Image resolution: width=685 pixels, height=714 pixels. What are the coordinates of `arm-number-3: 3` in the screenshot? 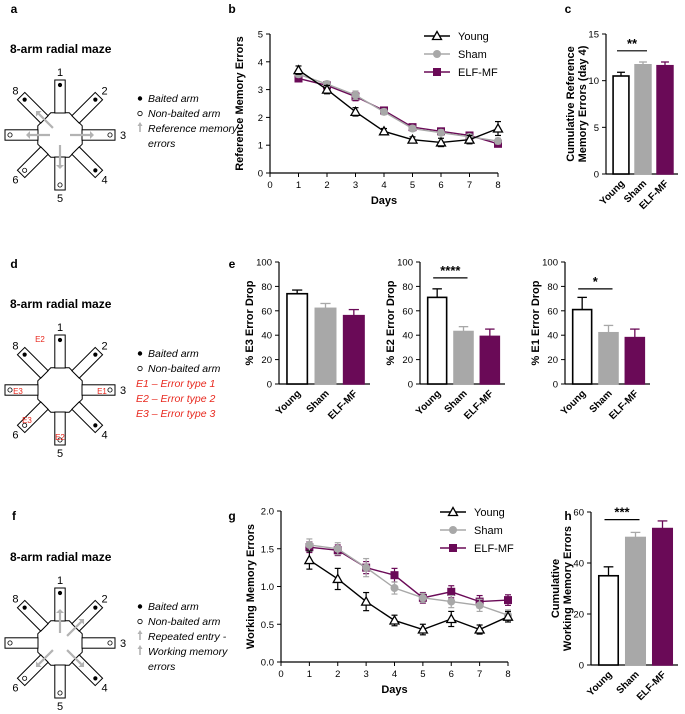 It's located at (123, 644).